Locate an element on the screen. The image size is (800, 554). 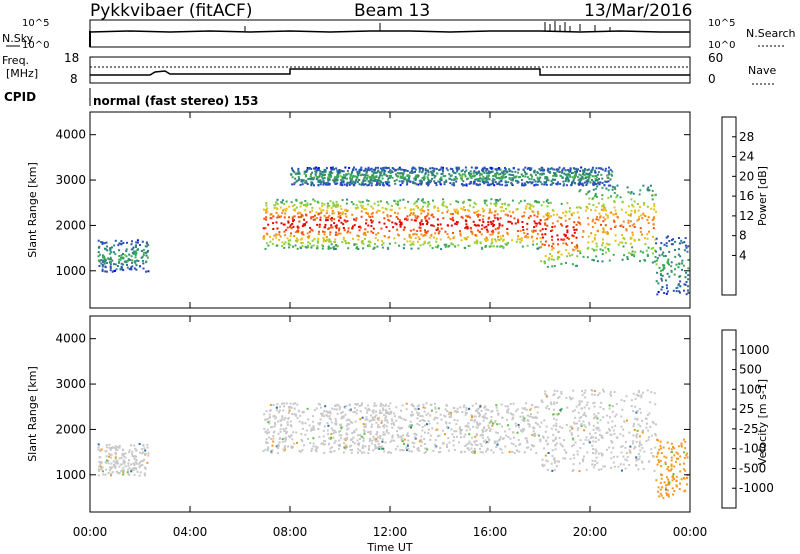
noise-right-tick-top: 10^5 is located at coordinates (721, 23).